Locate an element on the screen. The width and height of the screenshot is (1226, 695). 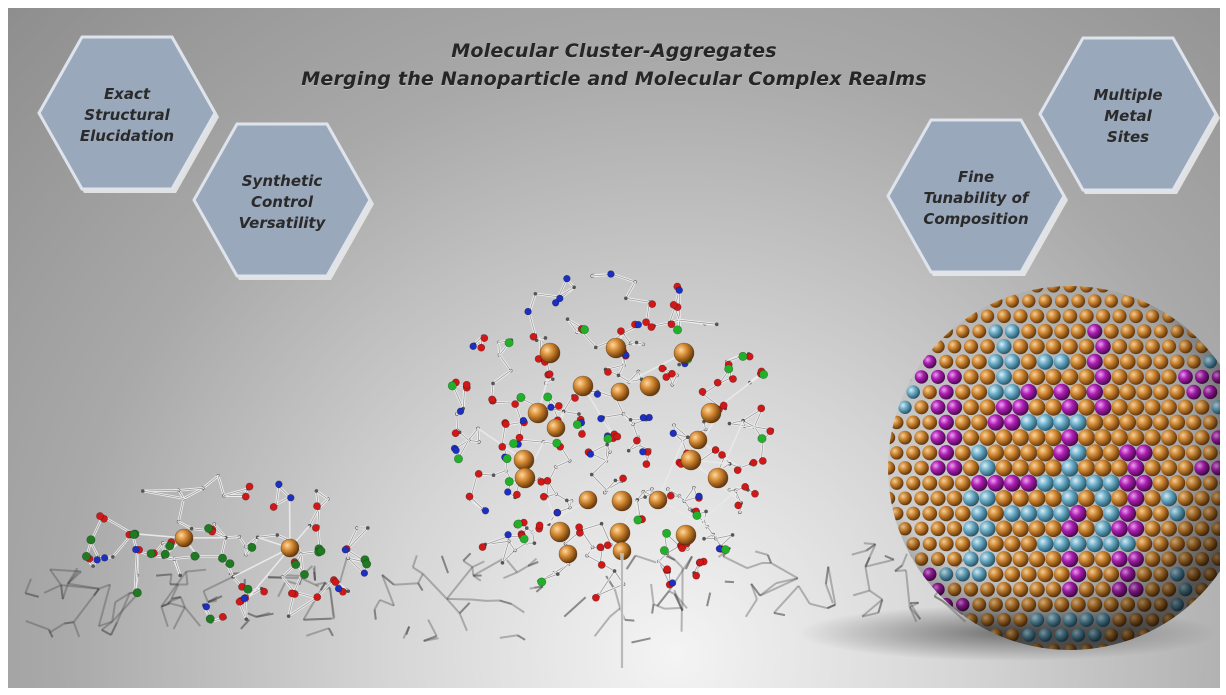
hexagon-label-line: Versatility is located at coordinates (282, 222).